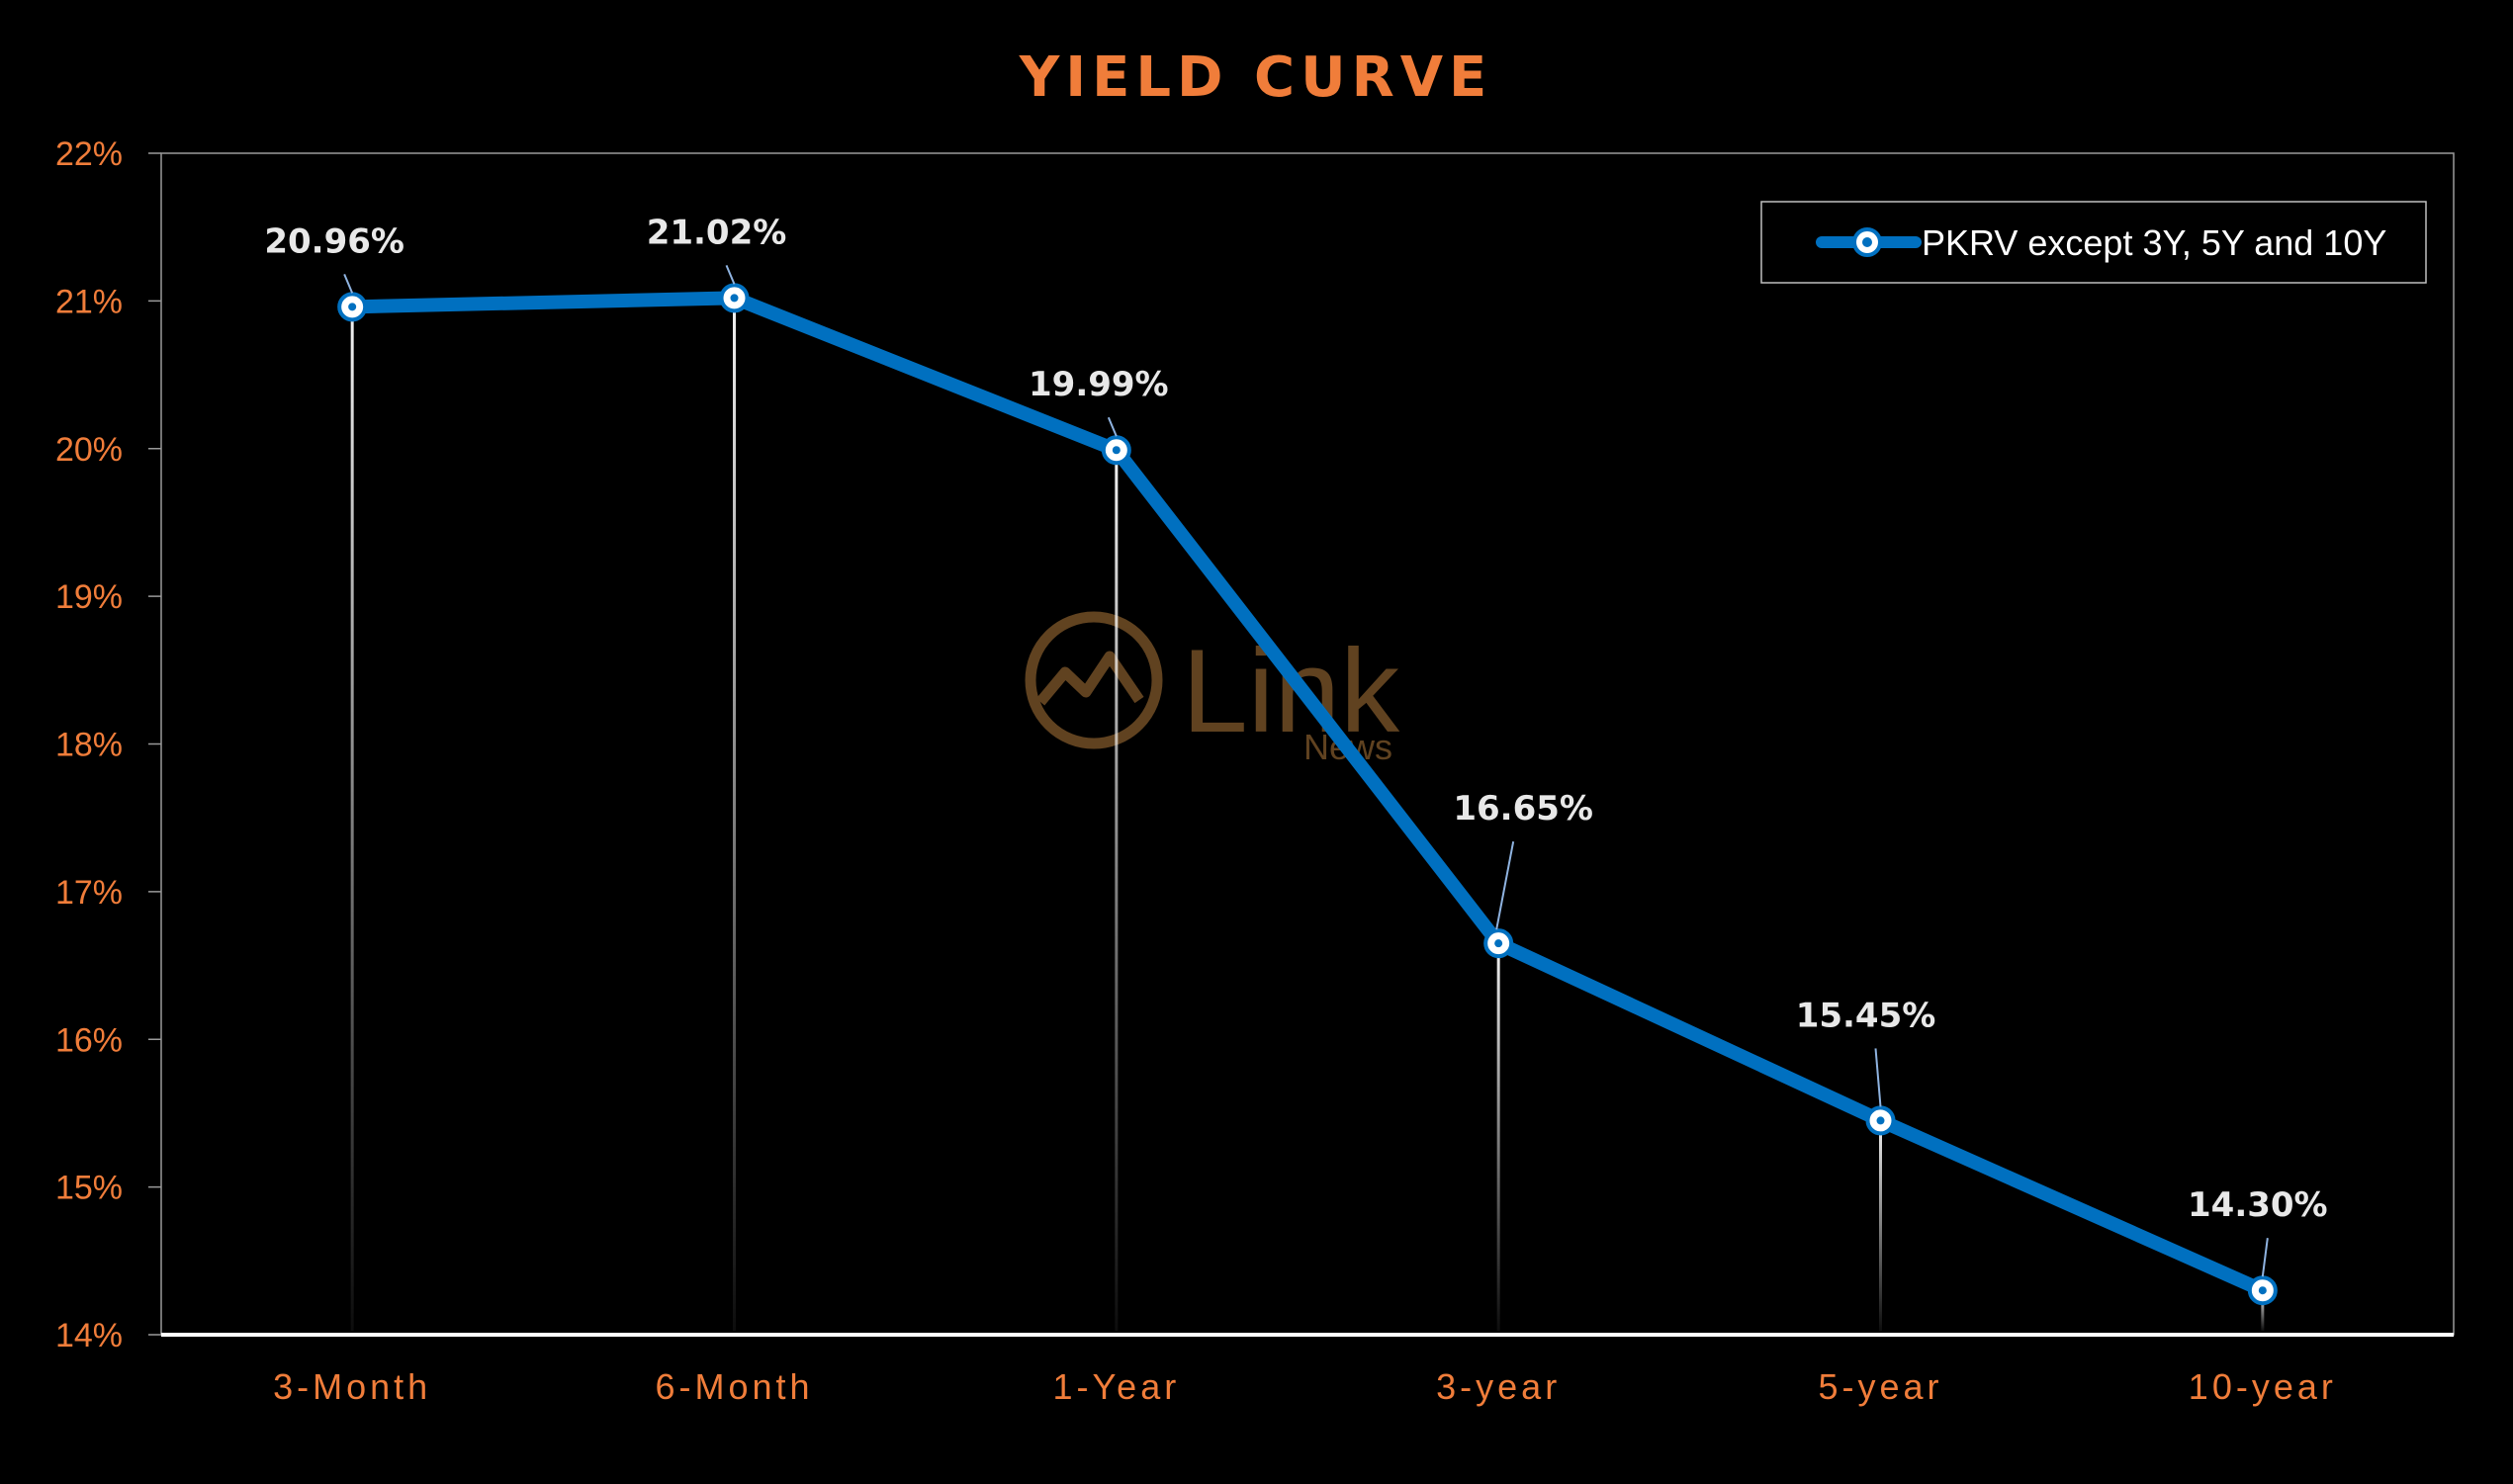 The height and width of the screenshot is (1484, 2513). Describe the element at coordinates (2258, 1205) in the screenshot. I see `data-label: 14.30%` at that location.